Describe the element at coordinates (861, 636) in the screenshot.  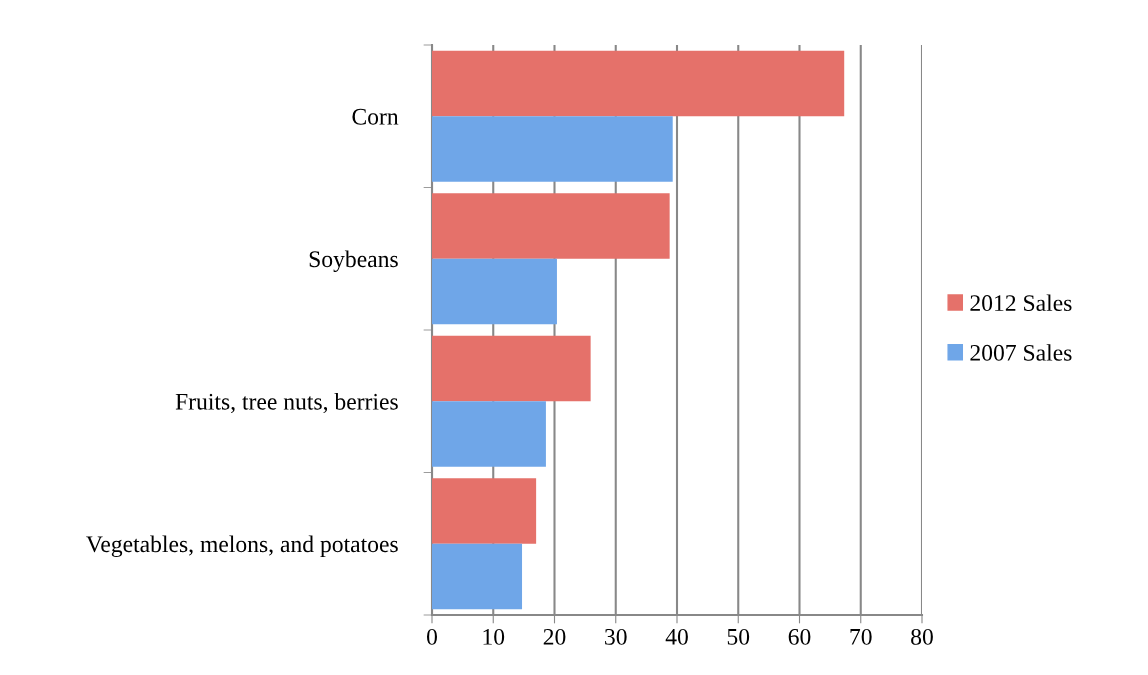
I see `x-tick-label: 70` at that location.